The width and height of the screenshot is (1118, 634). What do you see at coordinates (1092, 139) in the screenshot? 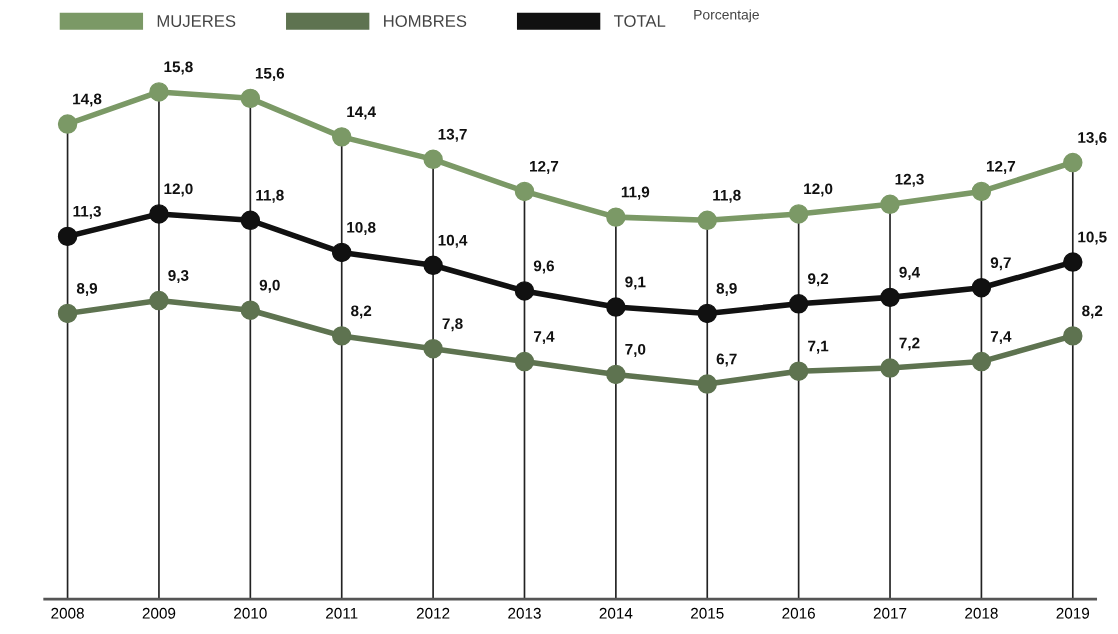
I see `data-label: 13,6` at bounding box center [1092, 139].